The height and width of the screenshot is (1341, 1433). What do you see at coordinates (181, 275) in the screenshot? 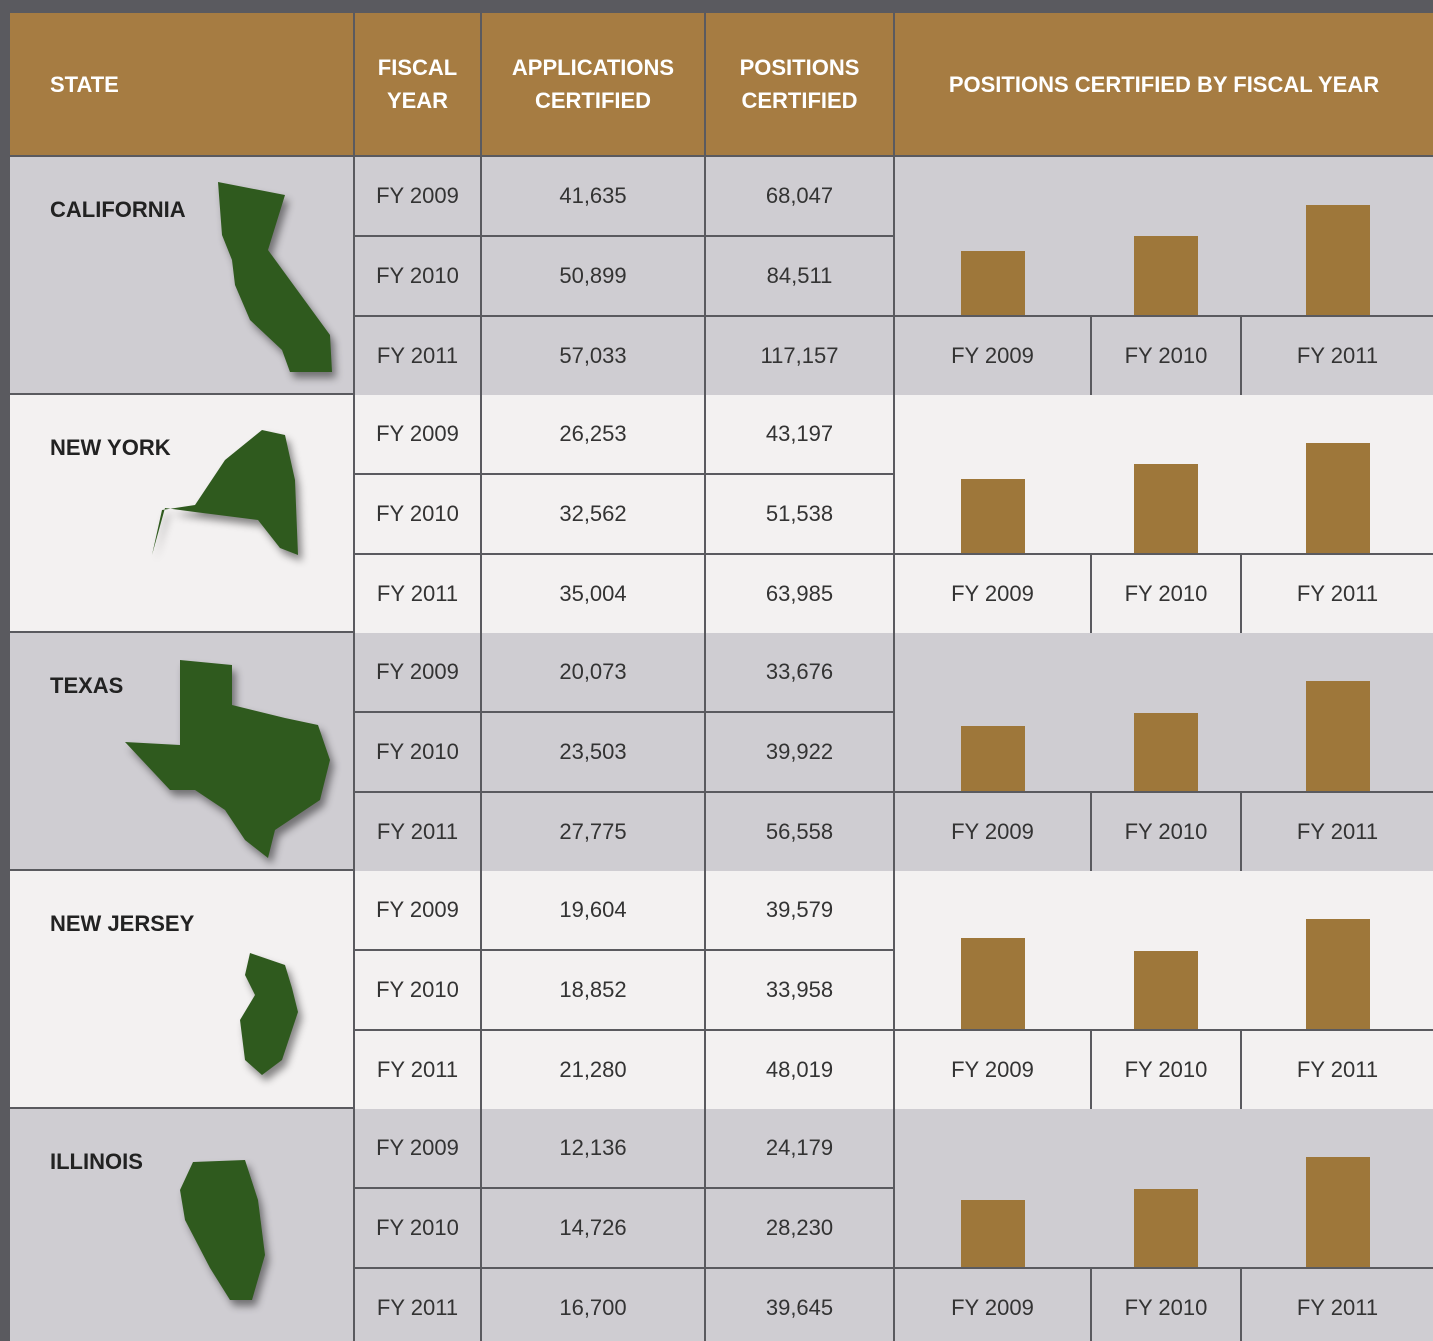
I see `state-cell: CALIFORNIA` at bounding box center [181, 275].